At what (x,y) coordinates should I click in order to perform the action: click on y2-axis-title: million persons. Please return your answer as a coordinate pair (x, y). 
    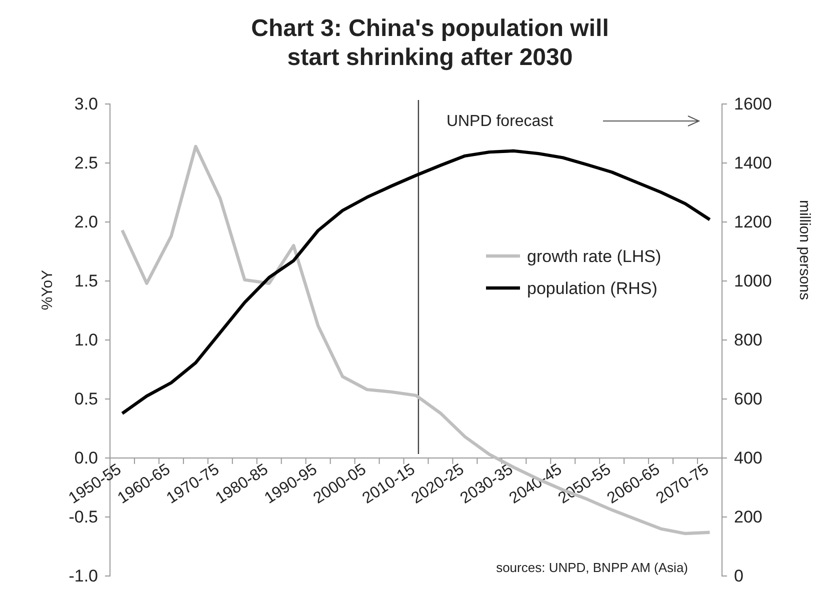
    Looking at the image, I should click on (804, 250).